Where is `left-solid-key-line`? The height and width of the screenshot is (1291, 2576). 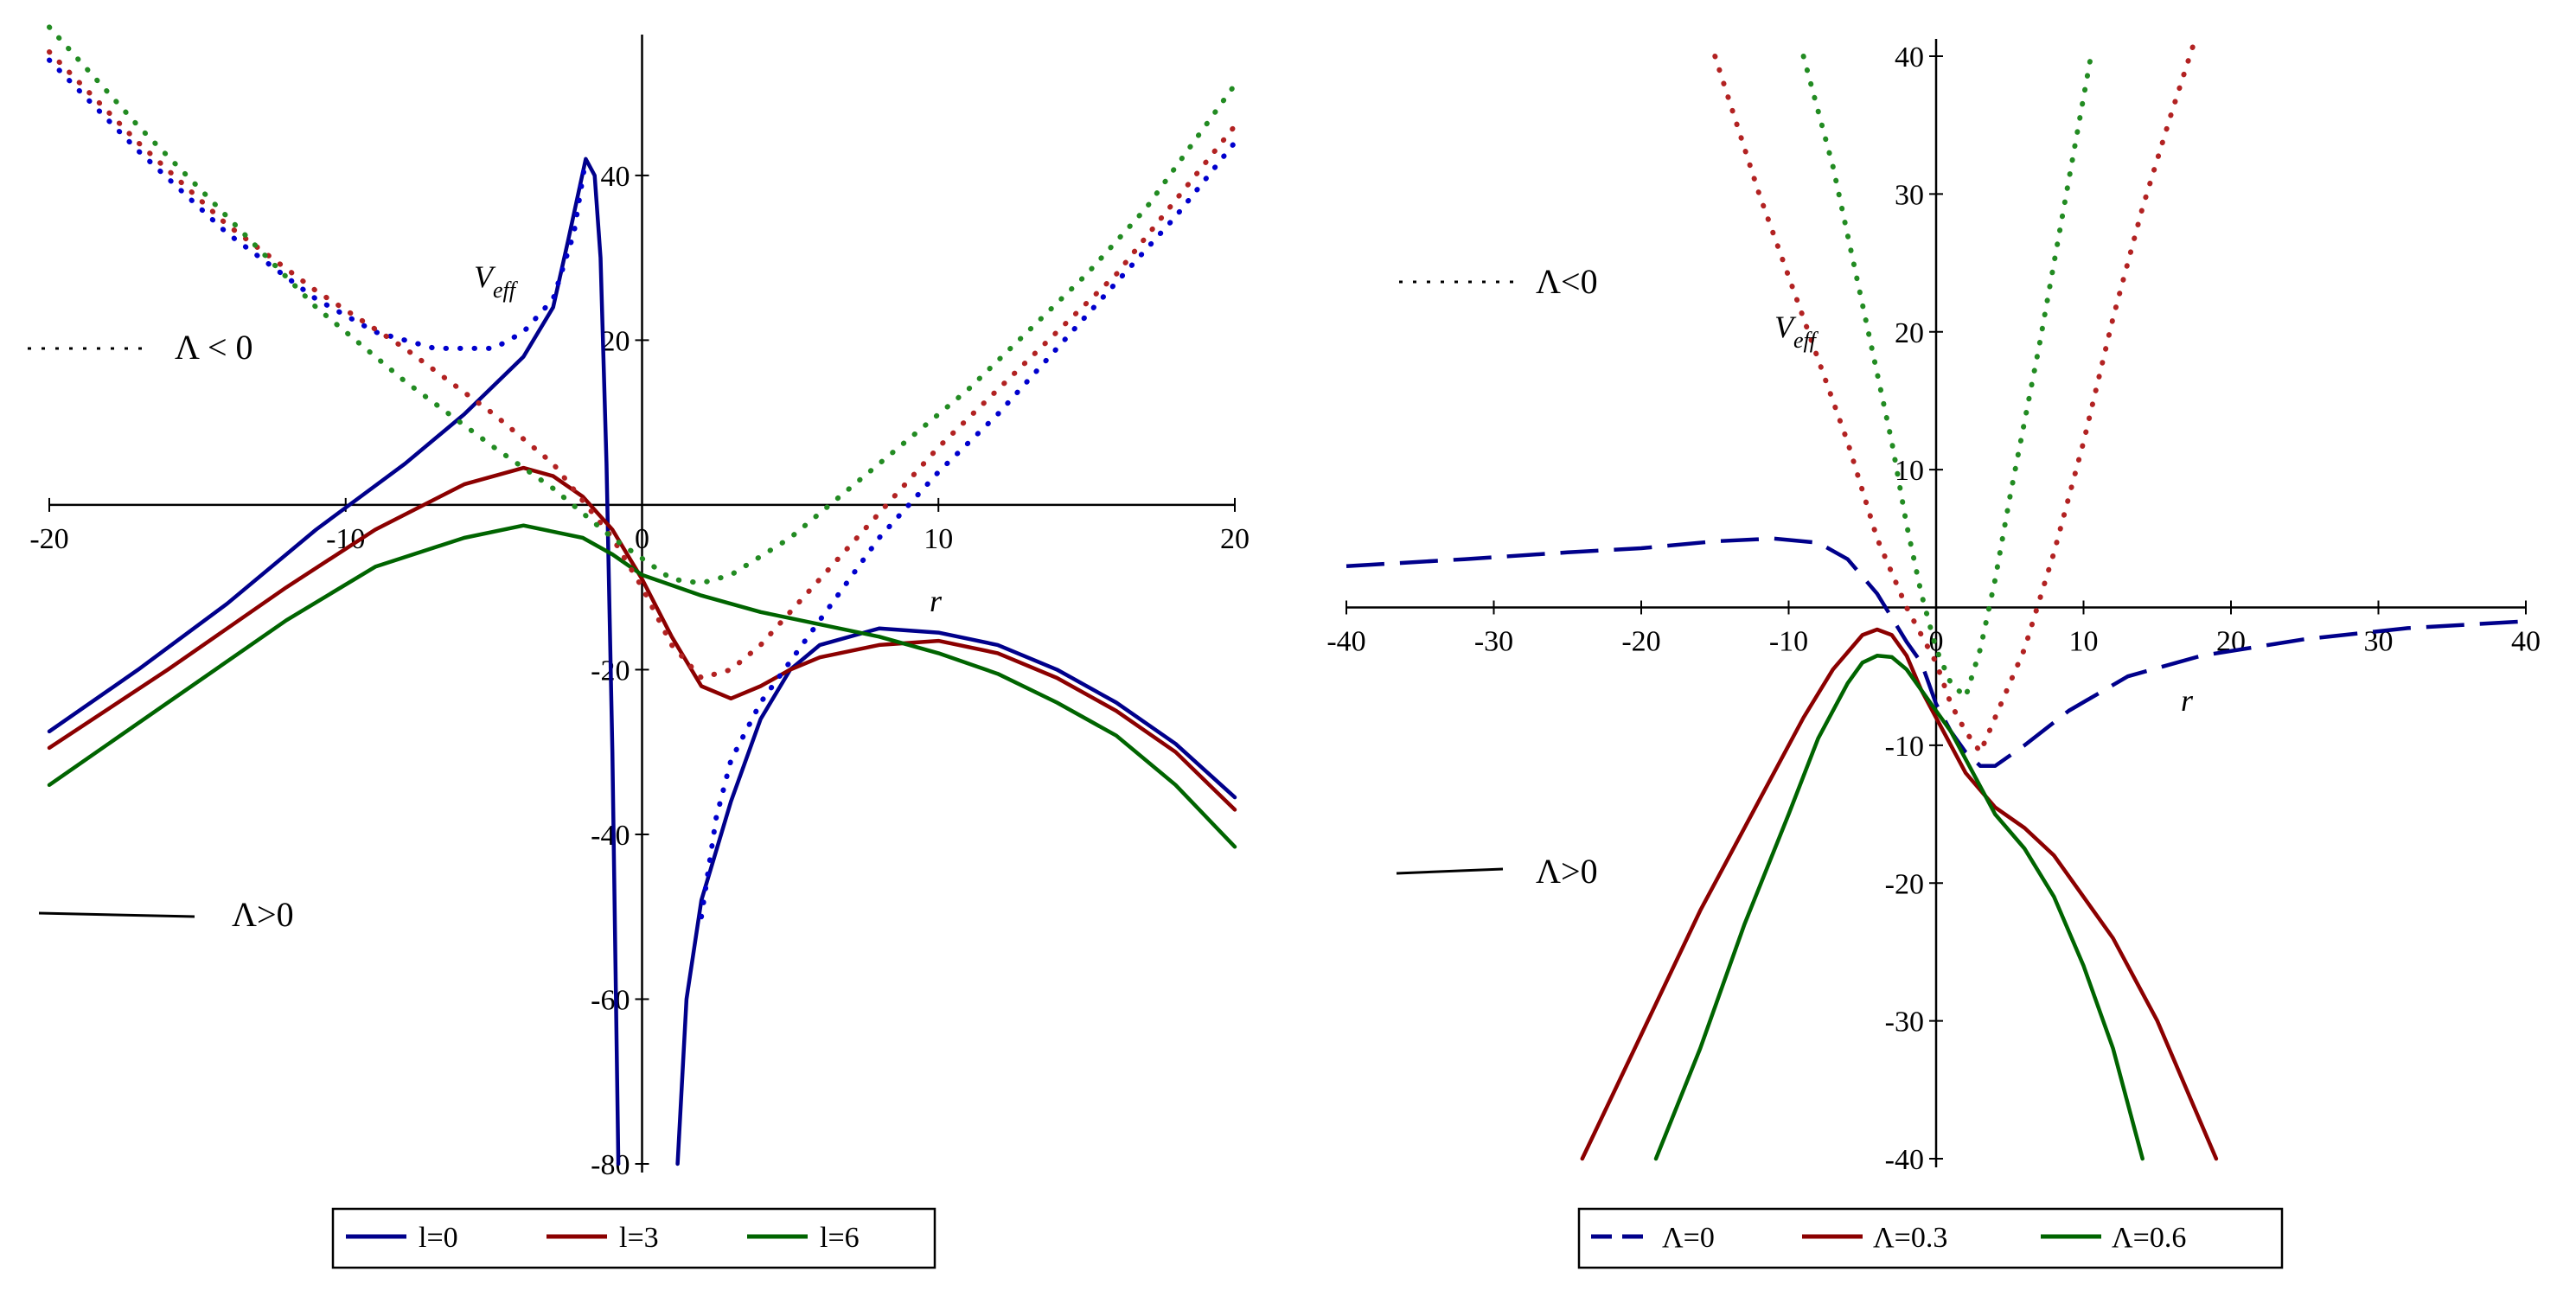
left-solid-key-line is located at coordinates (117, 915).